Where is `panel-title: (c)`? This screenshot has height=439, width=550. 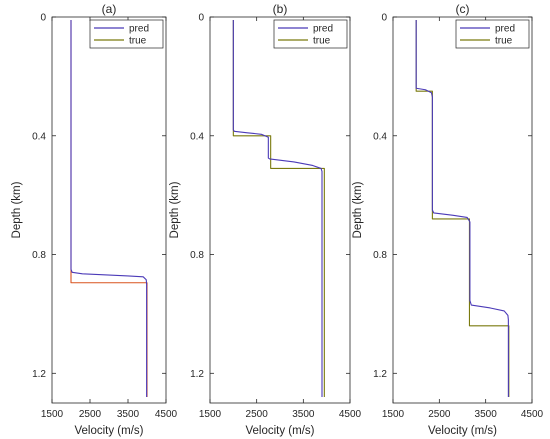 panel-title: (c) is located at coordinates (463, 9).